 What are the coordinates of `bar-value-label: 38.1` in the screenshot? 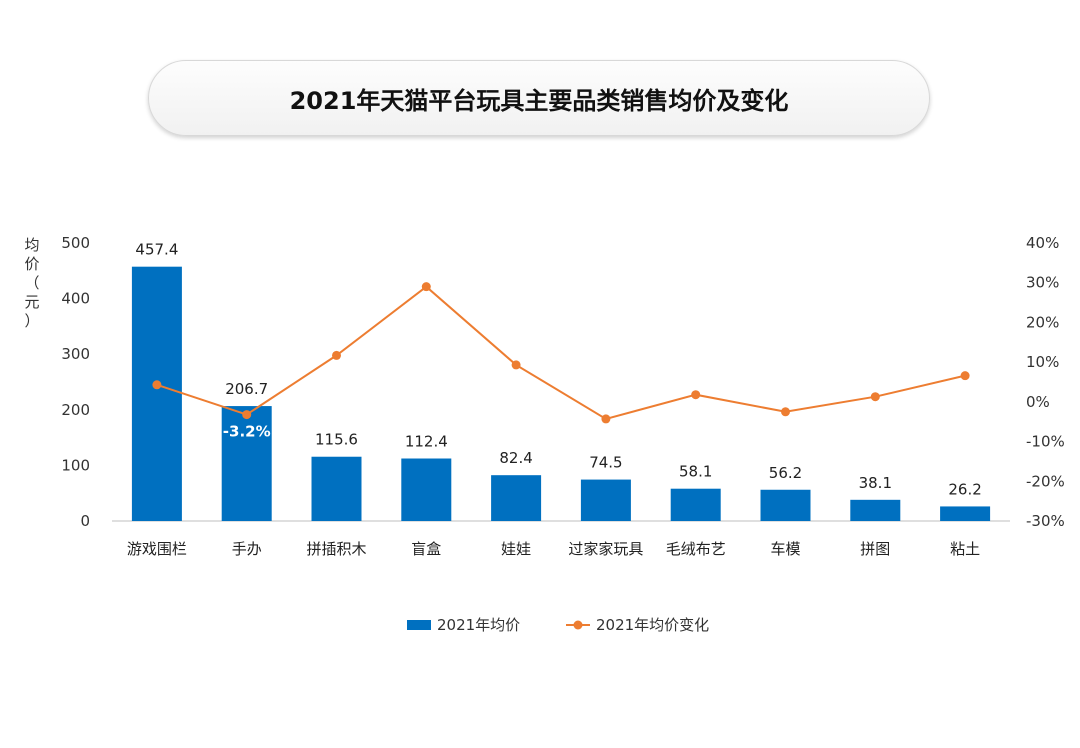 It's located at (875, 483).